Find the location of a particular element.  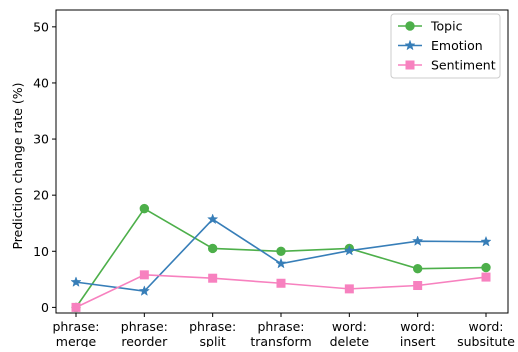

legend-marker-topic is located at coordinates (410, 26).